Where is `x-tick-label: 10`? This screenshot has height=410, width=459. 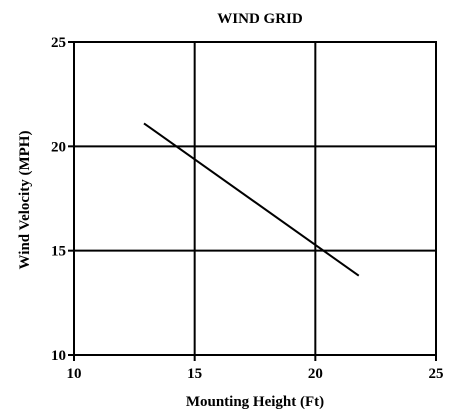
x-tick-label: 10 is located at coordinates (74, 374).